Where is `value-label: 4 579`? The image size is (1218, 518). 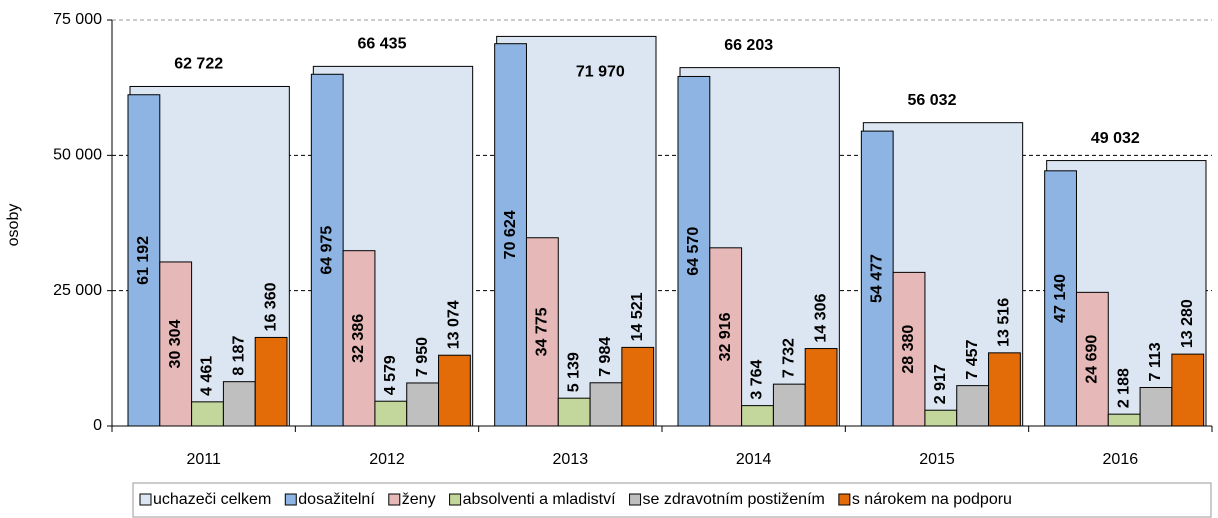
value-label: 4 579 is located at coordinates (390, 375).